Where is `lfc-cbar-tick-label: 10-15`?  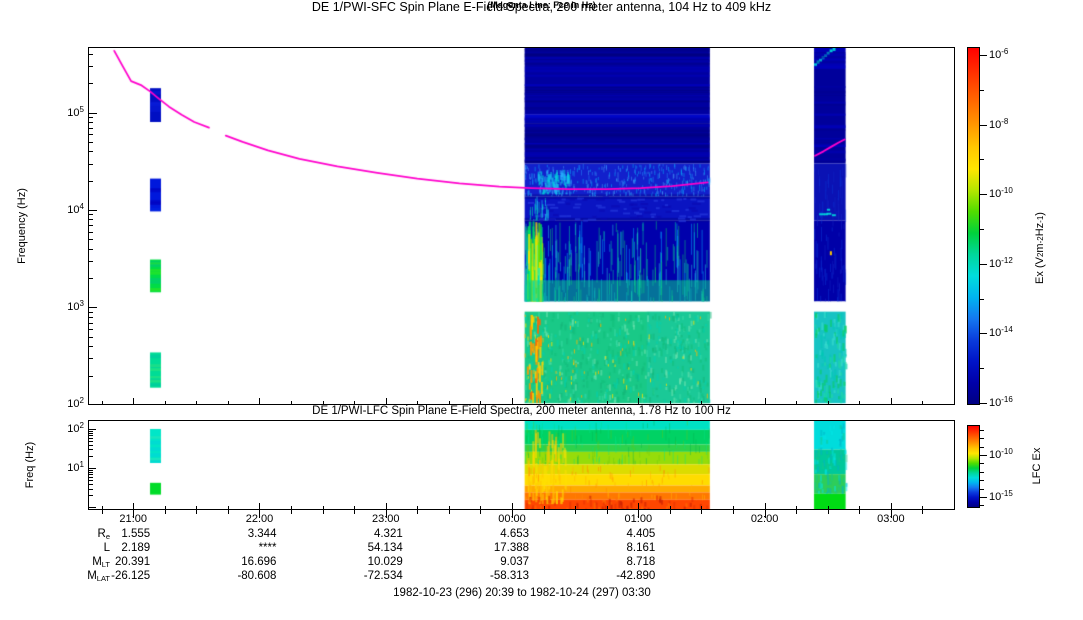 lfc-cbar-tick-label: 10-15 is located at coordinates (1001, 496).